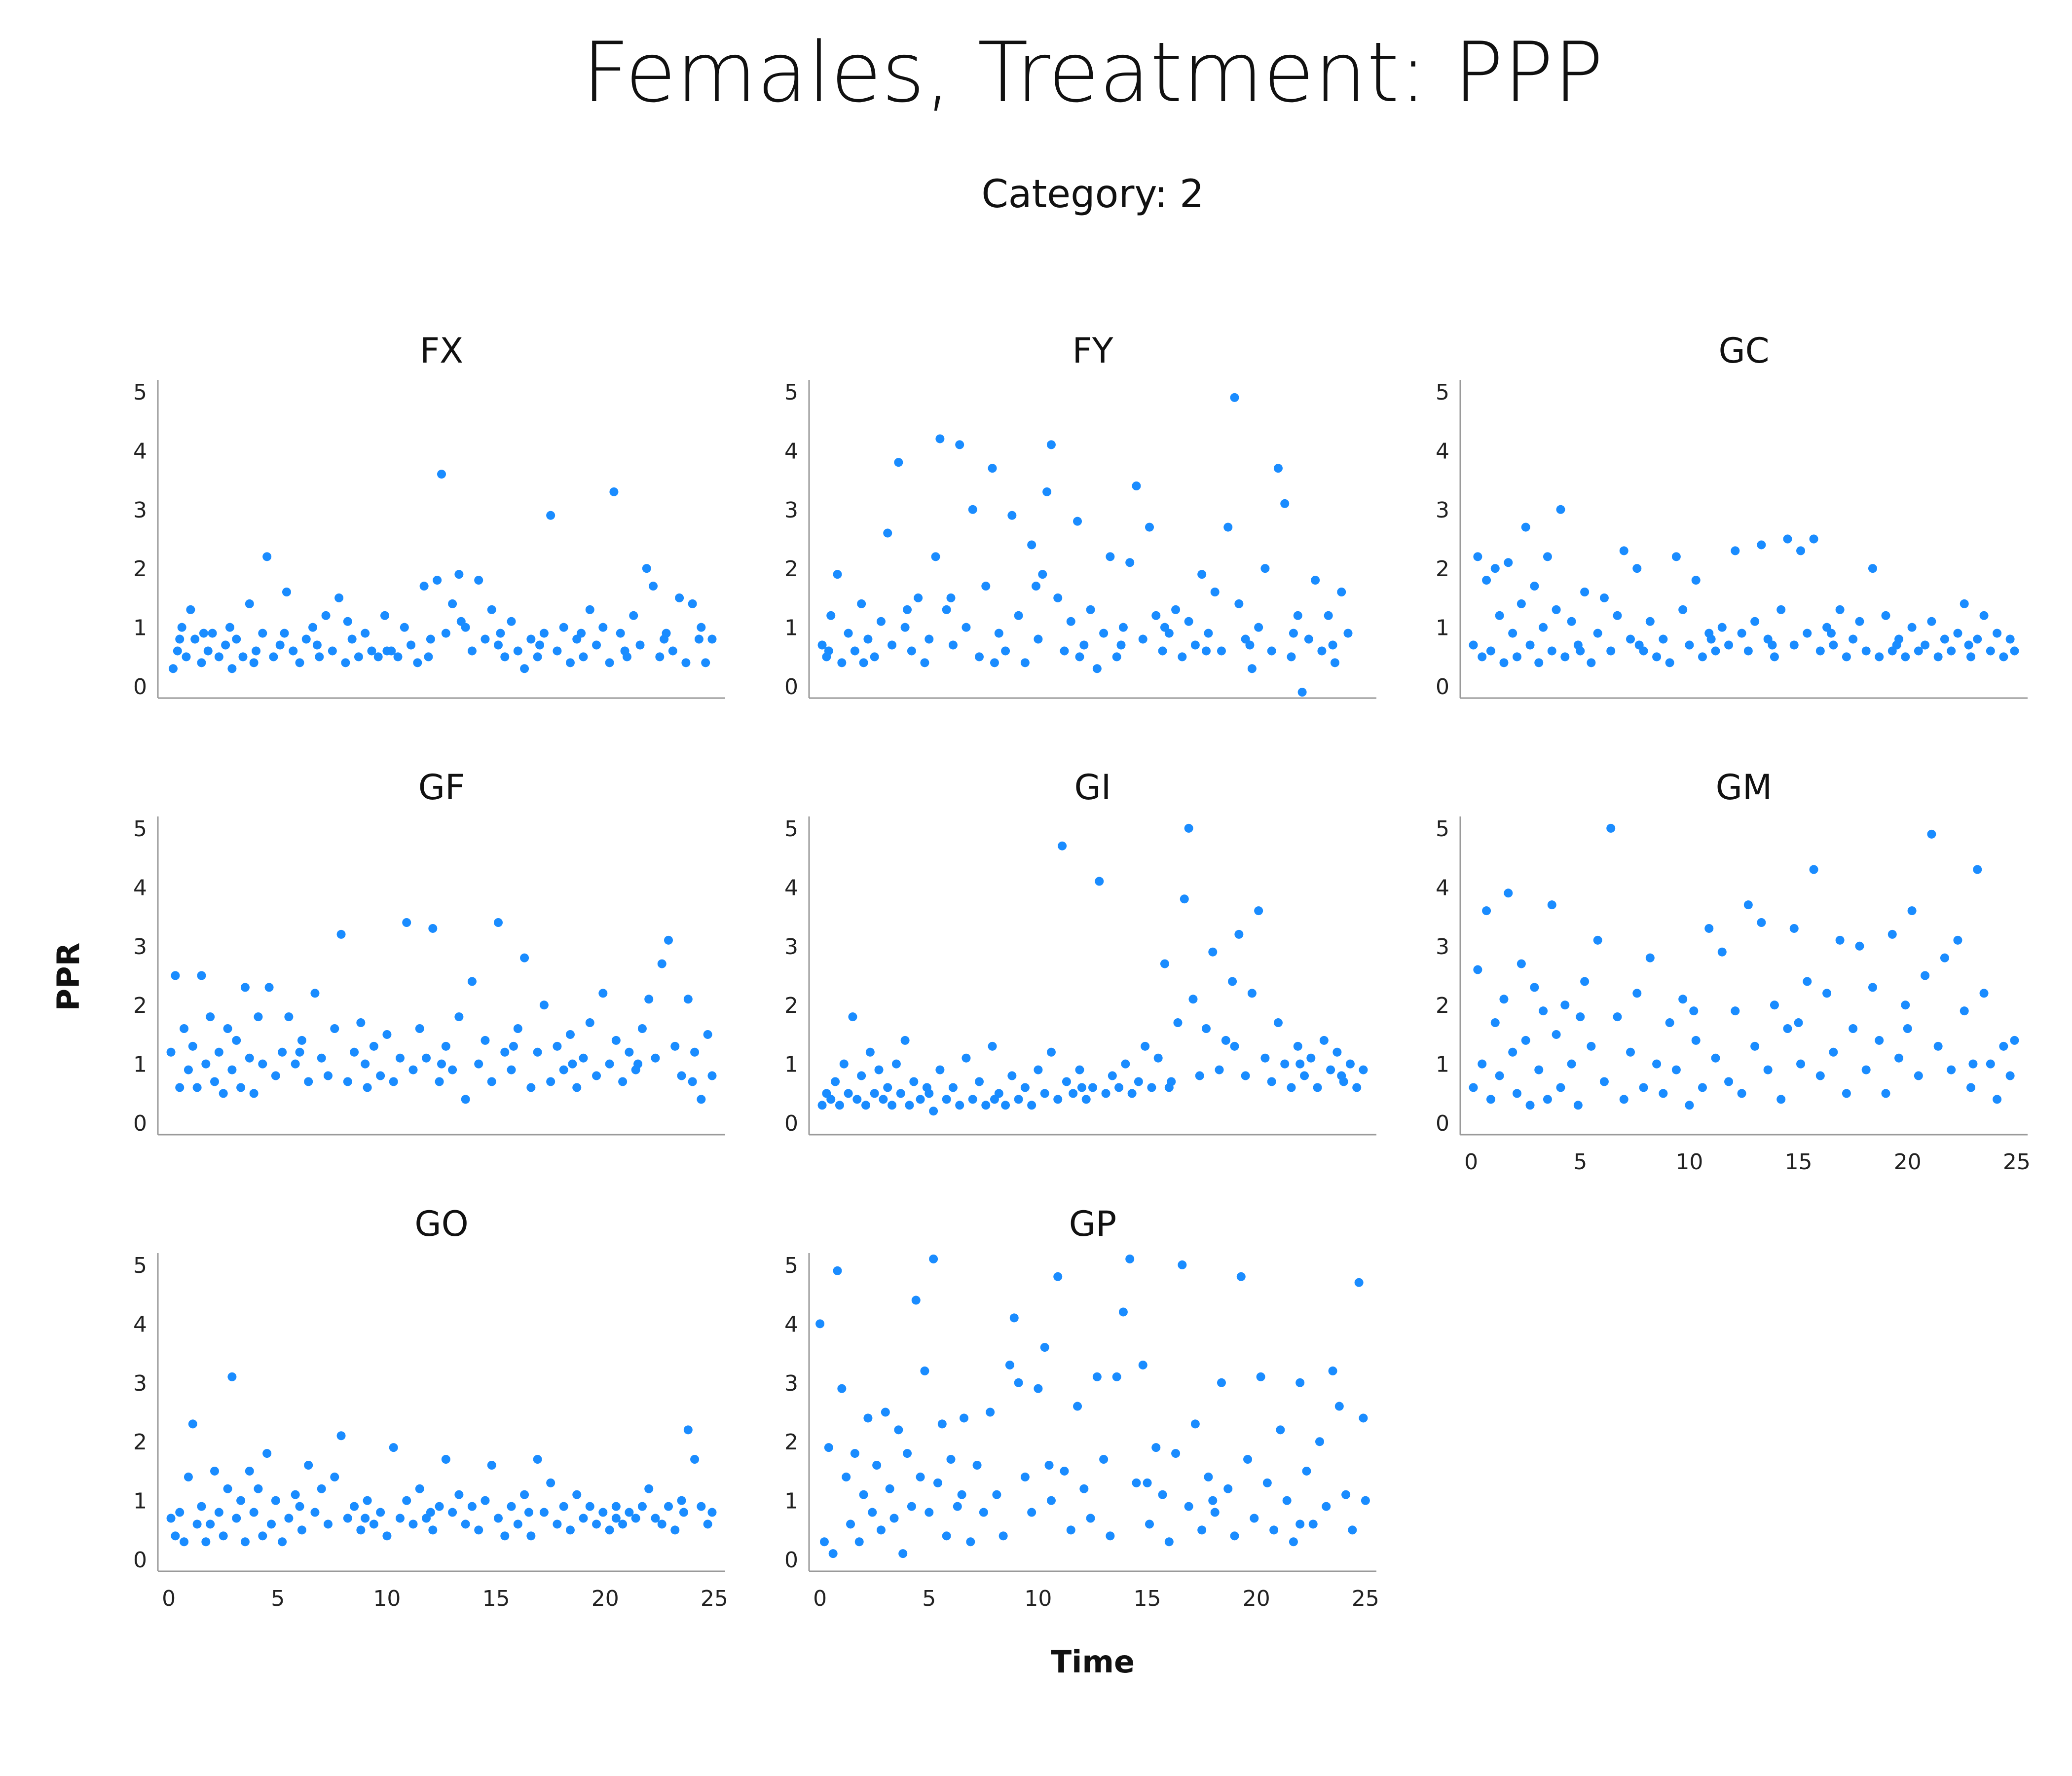 This screenshot has height=1776, width=2072. What do you see at coordinates (1734, 971) in the screenshot?
I see `panel-gm: GM 0 1 2 3 4 5 0 5 10 15 20 25` at bounding box center [1734, 971].